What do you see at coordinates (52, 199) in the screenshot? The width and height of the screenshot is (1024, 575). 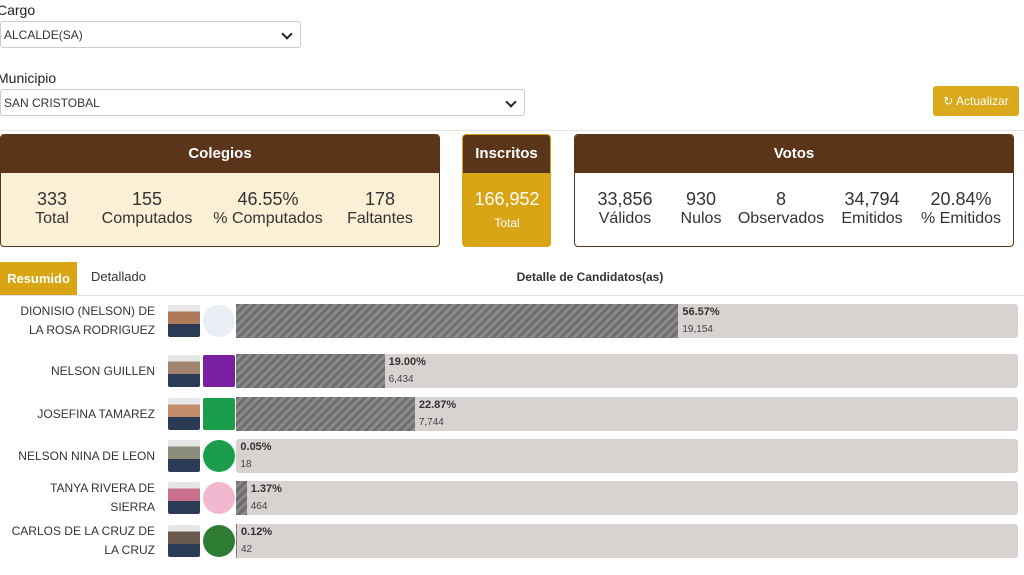 I see `stat-value: 333` at bounding box center [52, 199].